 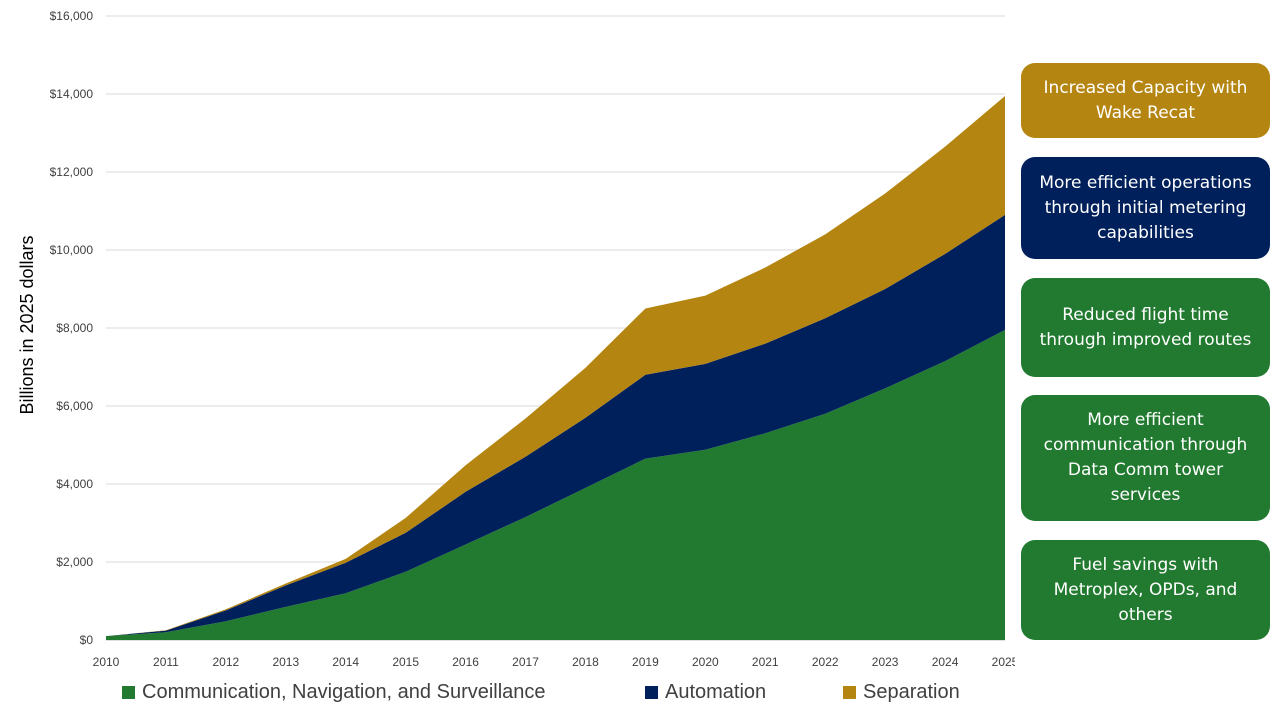 What do you see at coordinates (645, 662) in the screenshot?
I see `x-tick-label: 2019` at bounding box center [645, 662].